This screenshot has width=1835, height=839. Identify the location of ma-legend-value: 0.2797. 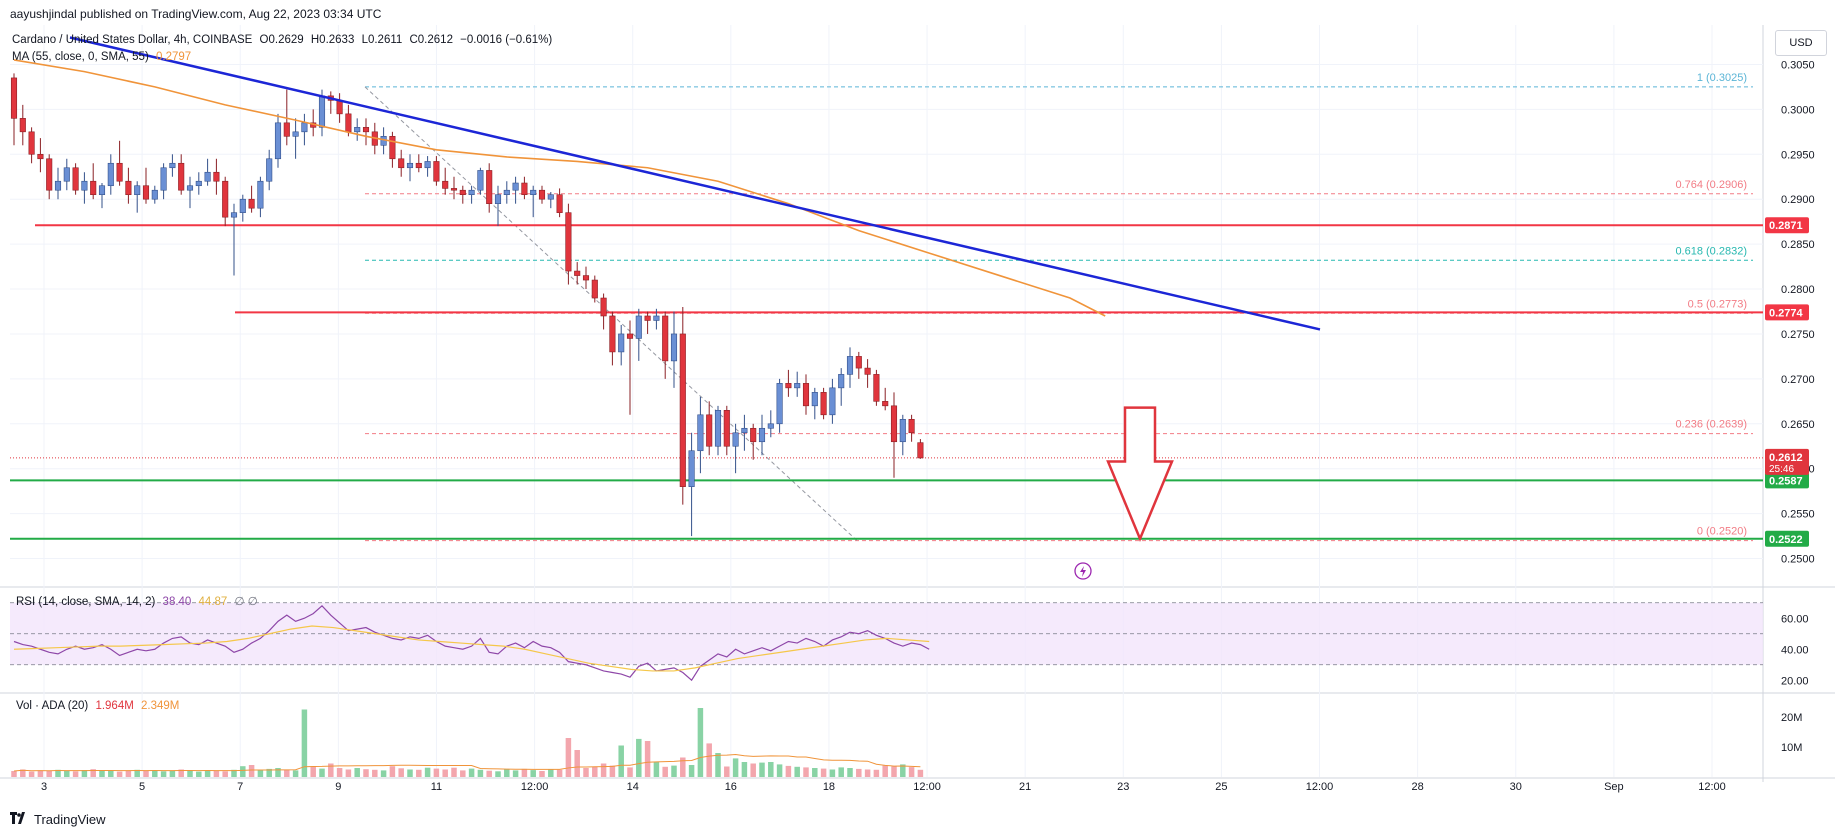
(173, 57).